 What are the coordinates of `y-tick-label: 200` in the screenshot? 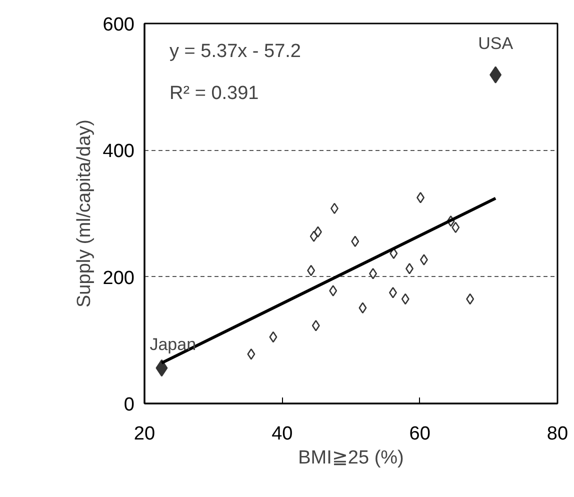 It's located at (118, 278).